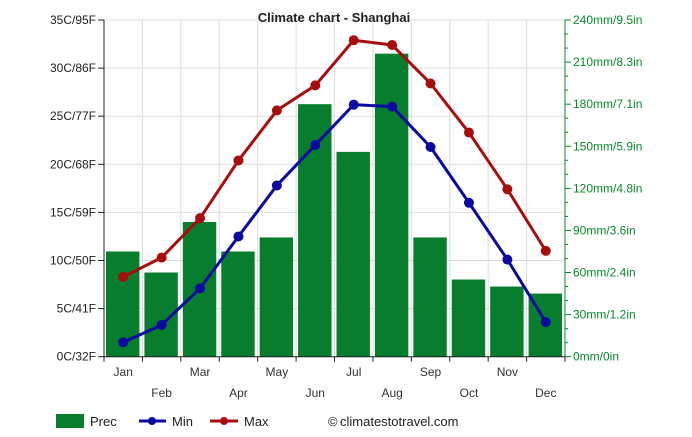  Describe the element at coordinates (256, 421) in the screenshot. I see `legend-max-label: Max` at that location.